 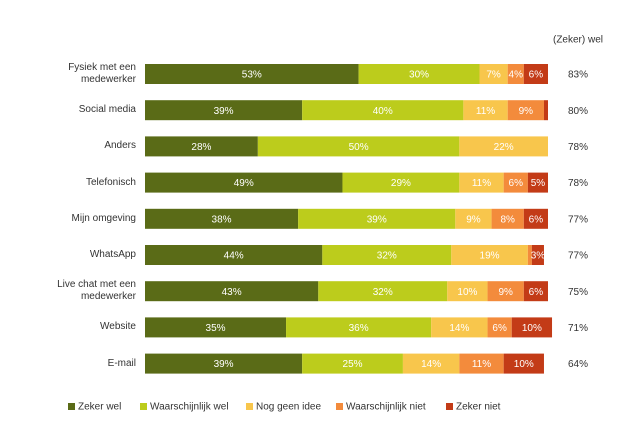 I want to click on data-label: 25%, so click(x=353, y=364).